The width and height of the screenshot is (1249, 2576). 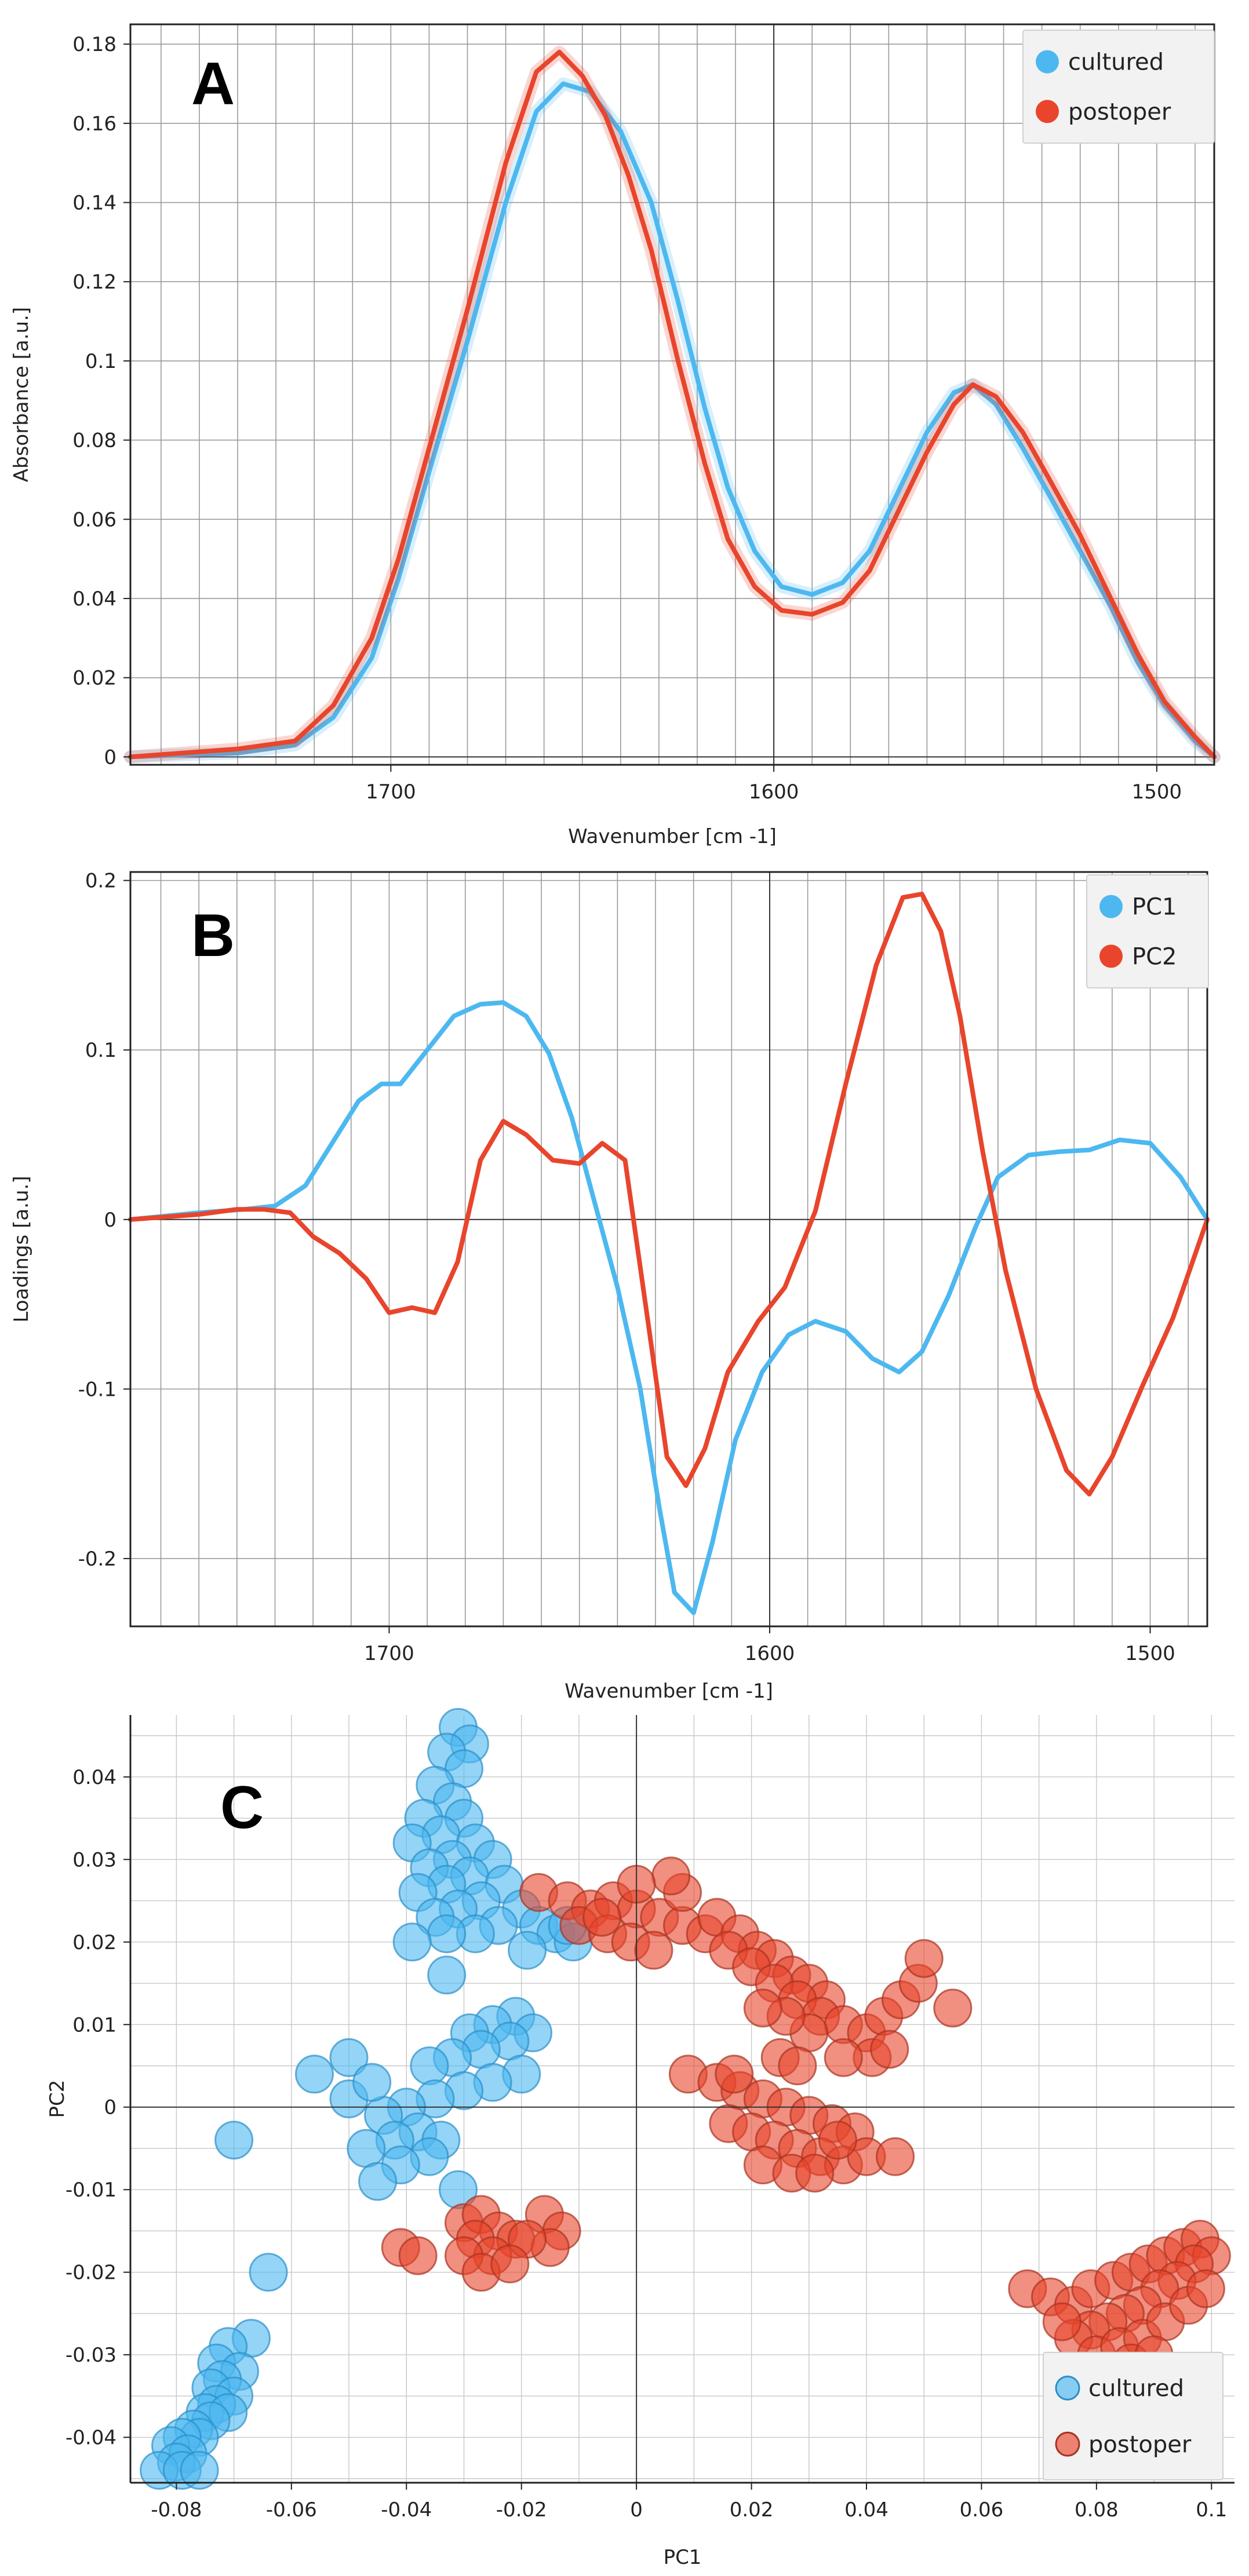 What do you see at coordinates (1067, 2444) in the screenshot?
I see `panel-c-legend-marker-postoper` at bounding box center [1067, 2444].